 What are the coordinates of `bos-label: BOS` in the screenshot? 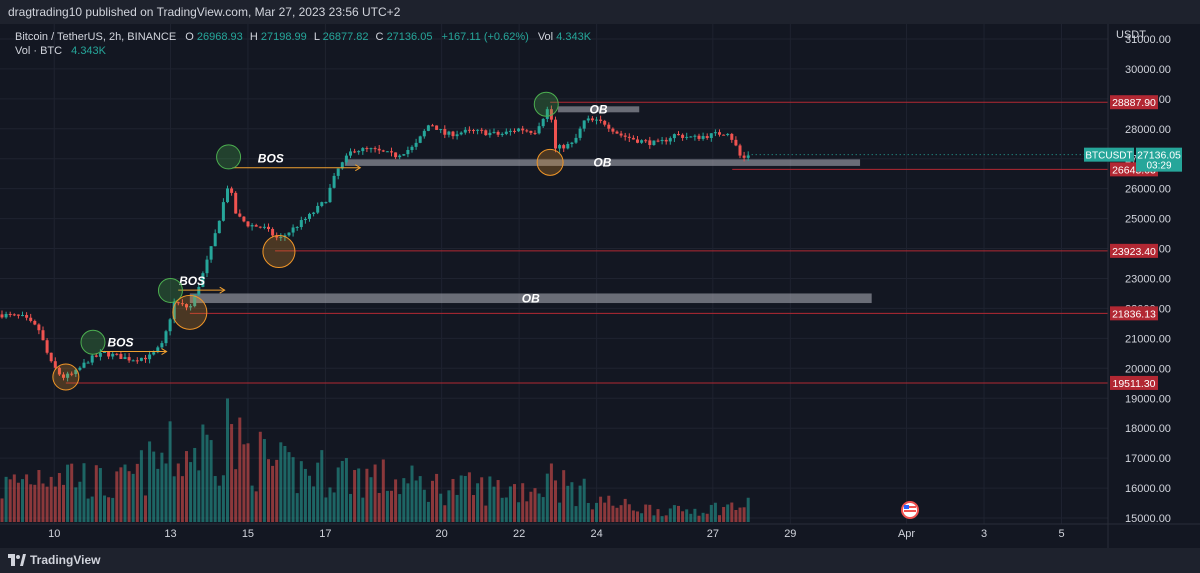 It's located at (120, 343).